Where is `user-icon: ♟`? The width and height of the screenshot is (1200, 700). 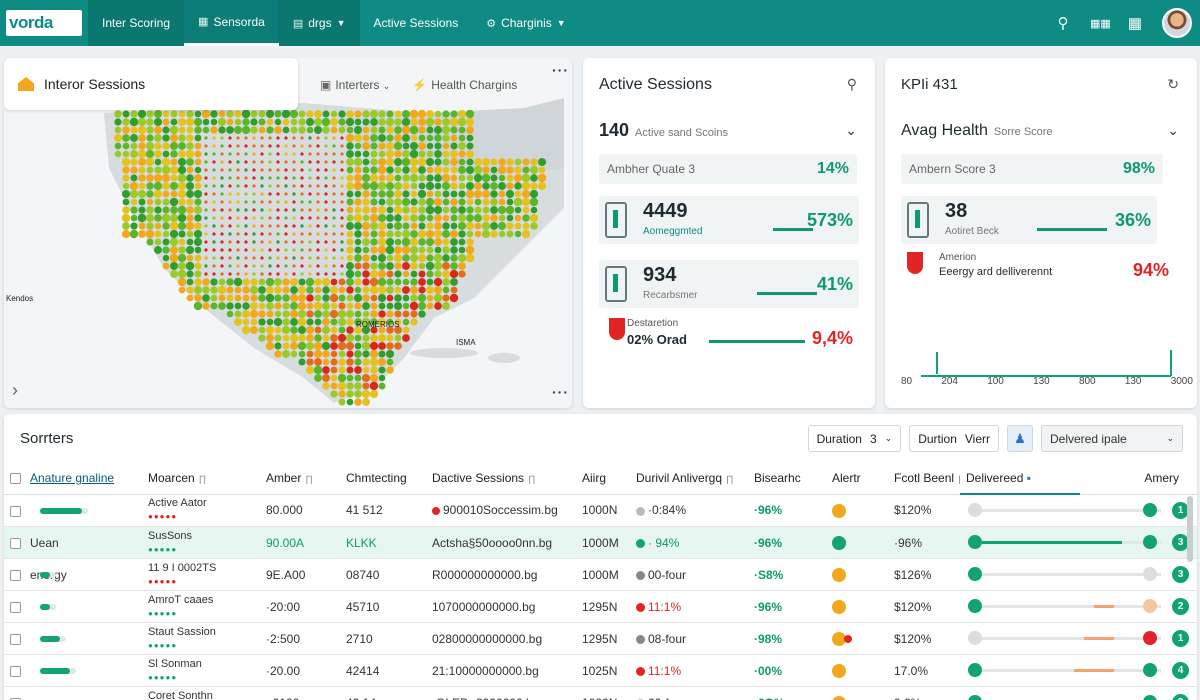
user-icon: ♟ is located at coordinates (1020, 438).